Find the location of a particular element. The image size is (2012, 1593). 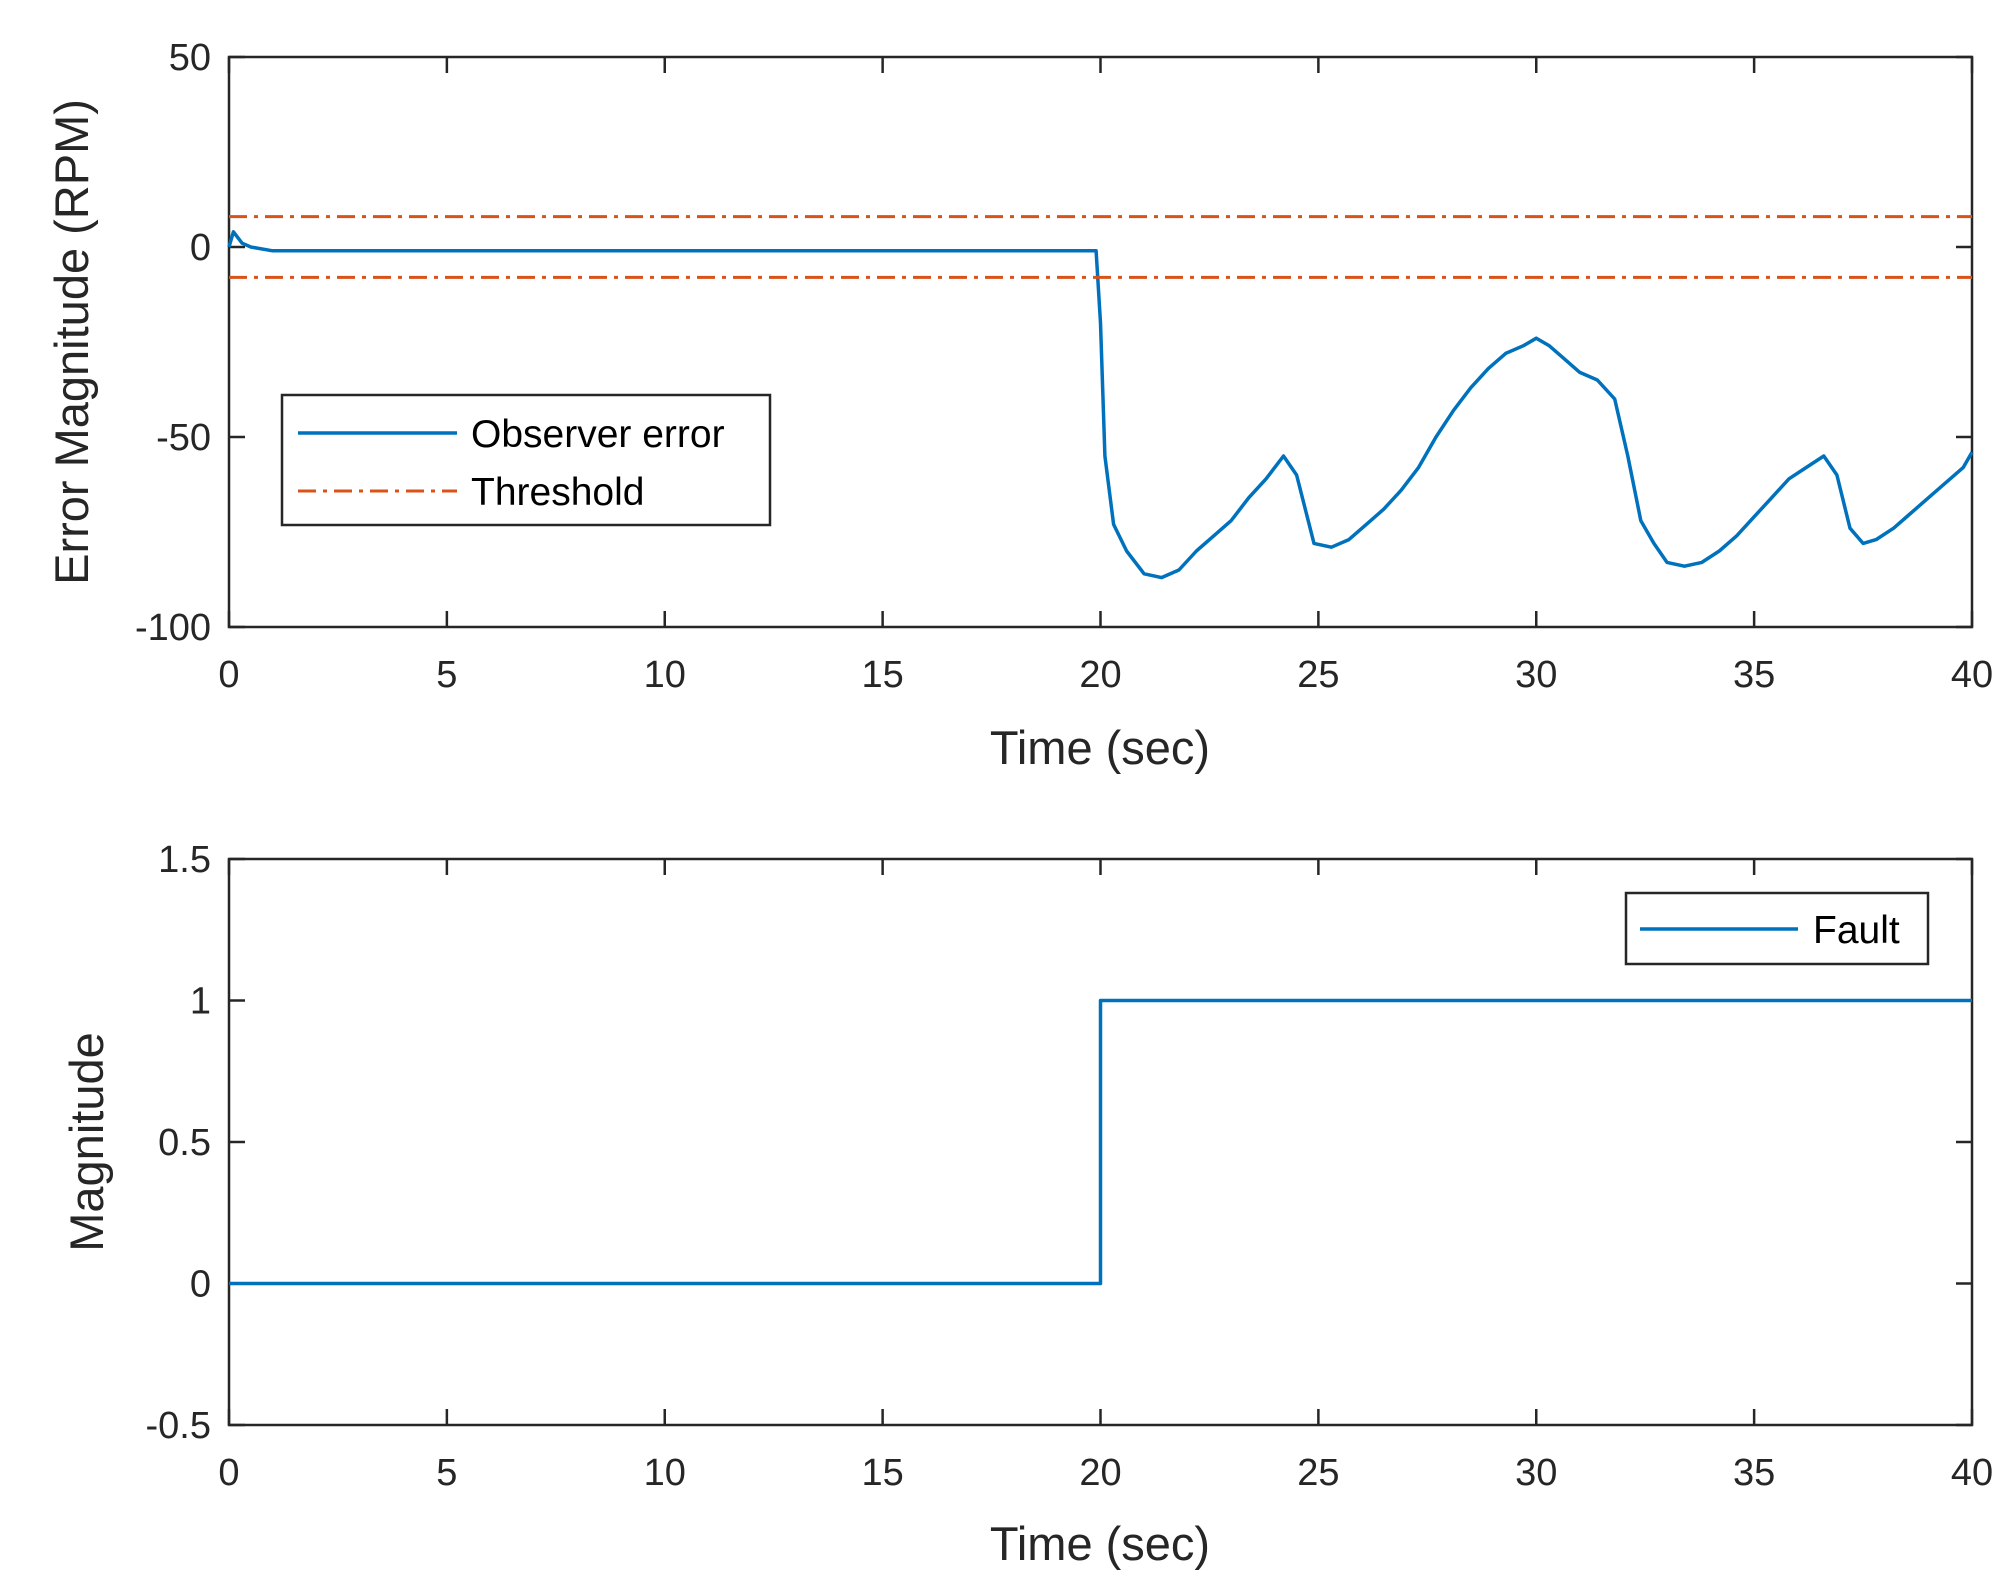

error-x-tick-label: 20 is located at coordinates (1100, 675).